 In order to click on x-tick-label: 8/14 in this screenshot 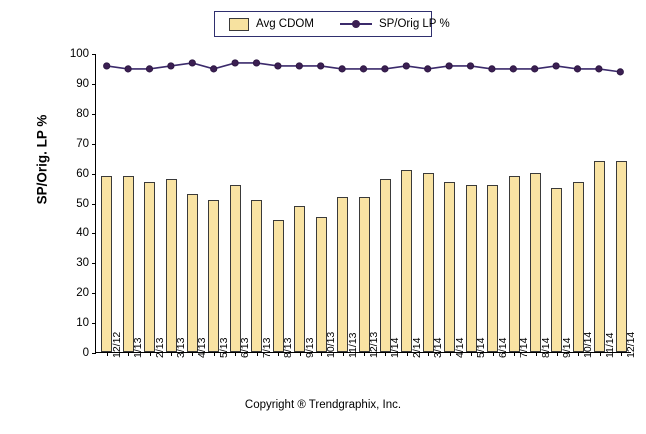, I will do `click(545, 347)`.